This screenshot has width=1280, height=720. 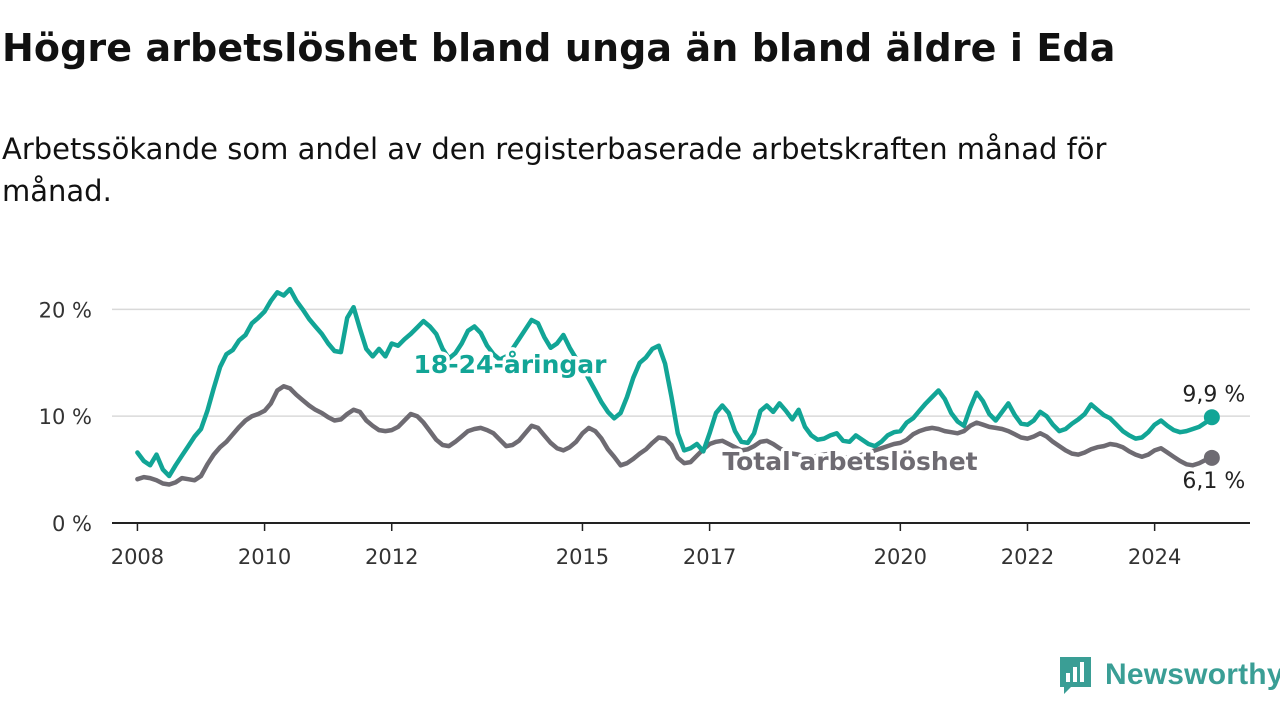 What do you see at coordinates (681, 362) in the screenshot?
I see `gridlines` at bounding box center [681, 362].